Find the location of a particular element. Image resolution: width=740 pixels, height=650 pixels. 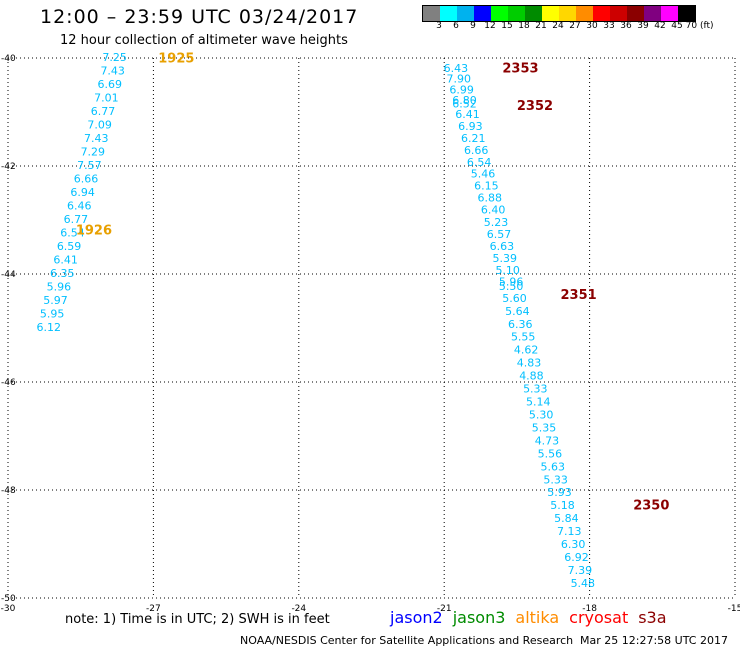

wave-height-label: 6.15 is located at coordinates (486, 186).